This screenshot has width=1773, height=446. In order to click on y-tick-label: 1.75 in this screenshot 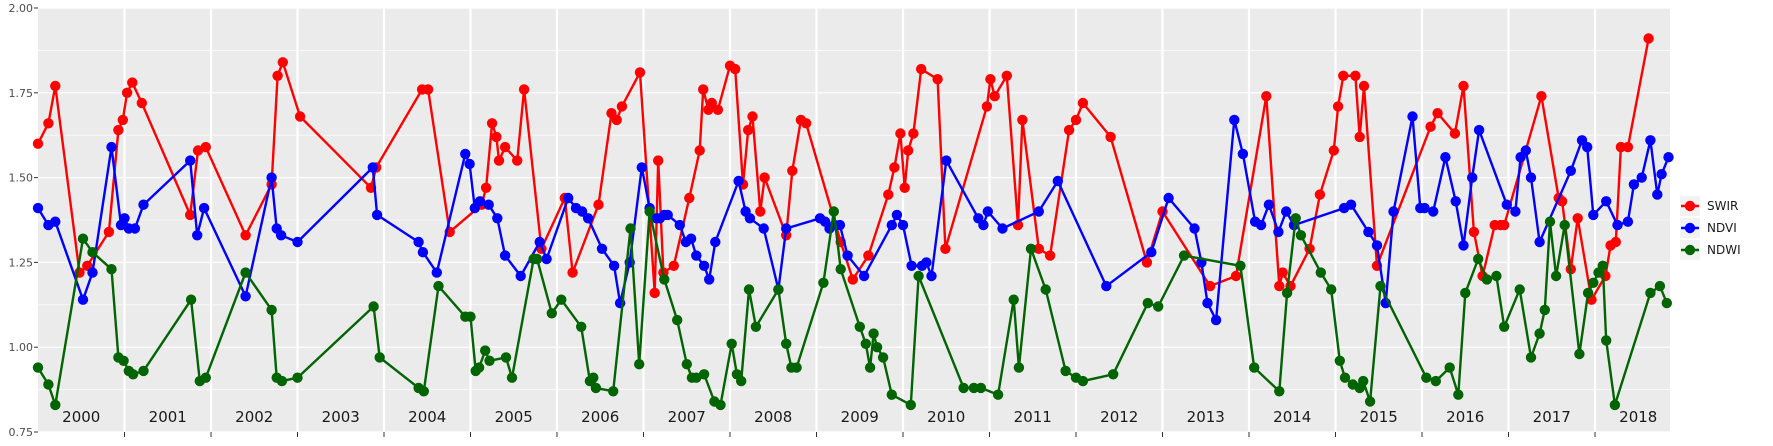, I will do `click(21, 93)`.